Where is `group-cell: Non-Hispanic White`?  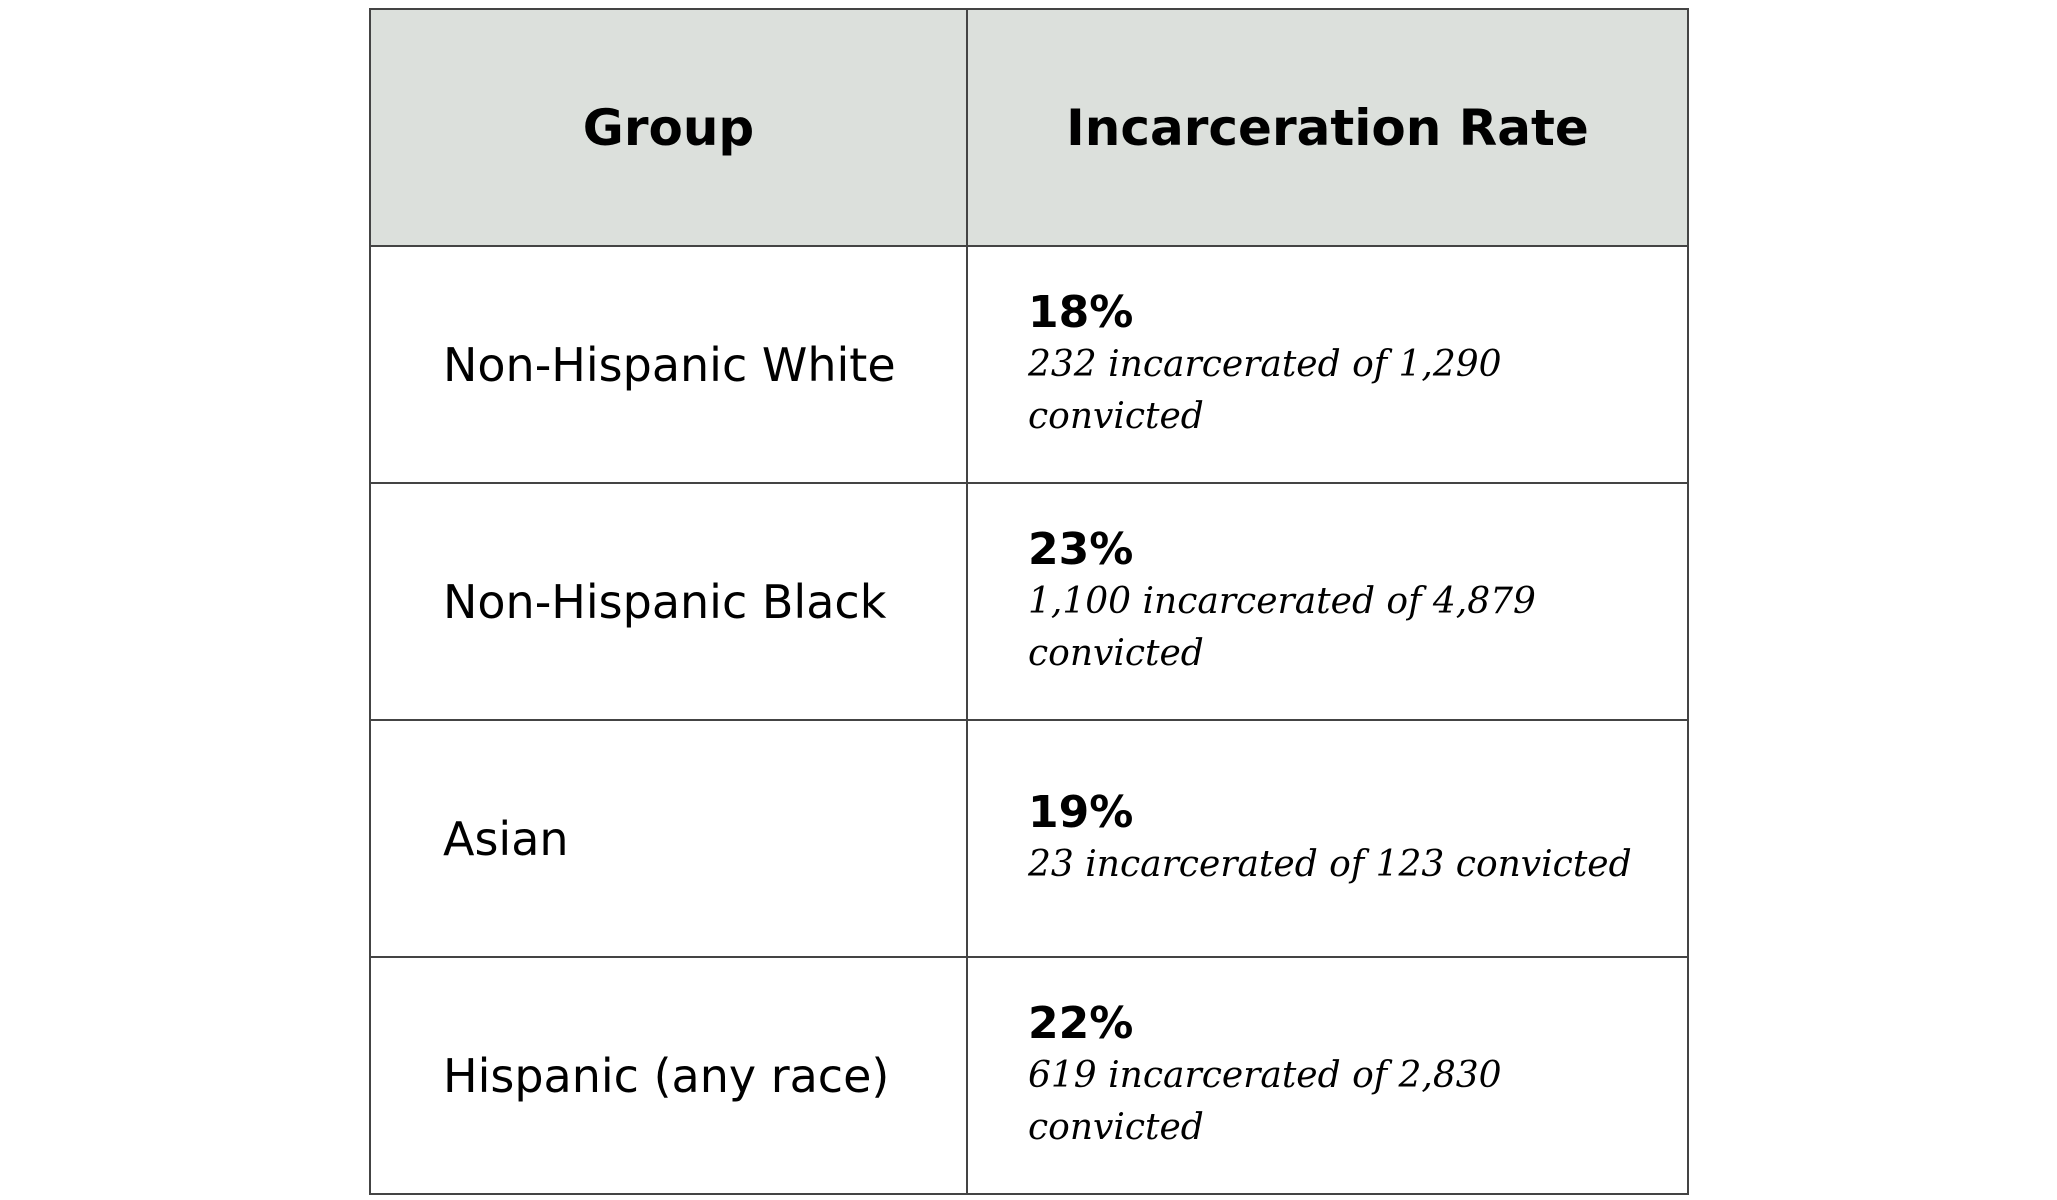
group-cell: Non-Hispanic White is located at coordinates (668, 364).